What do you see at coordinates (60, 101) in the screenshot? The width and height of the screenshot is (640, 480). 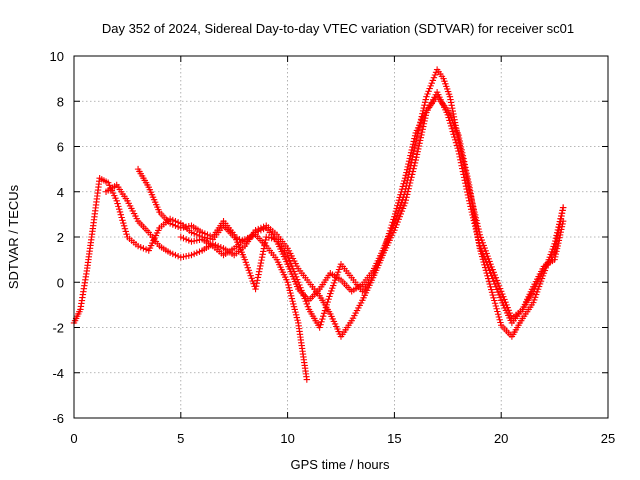 I see `y-tick-label: 8` at bounding box center [60, 101].